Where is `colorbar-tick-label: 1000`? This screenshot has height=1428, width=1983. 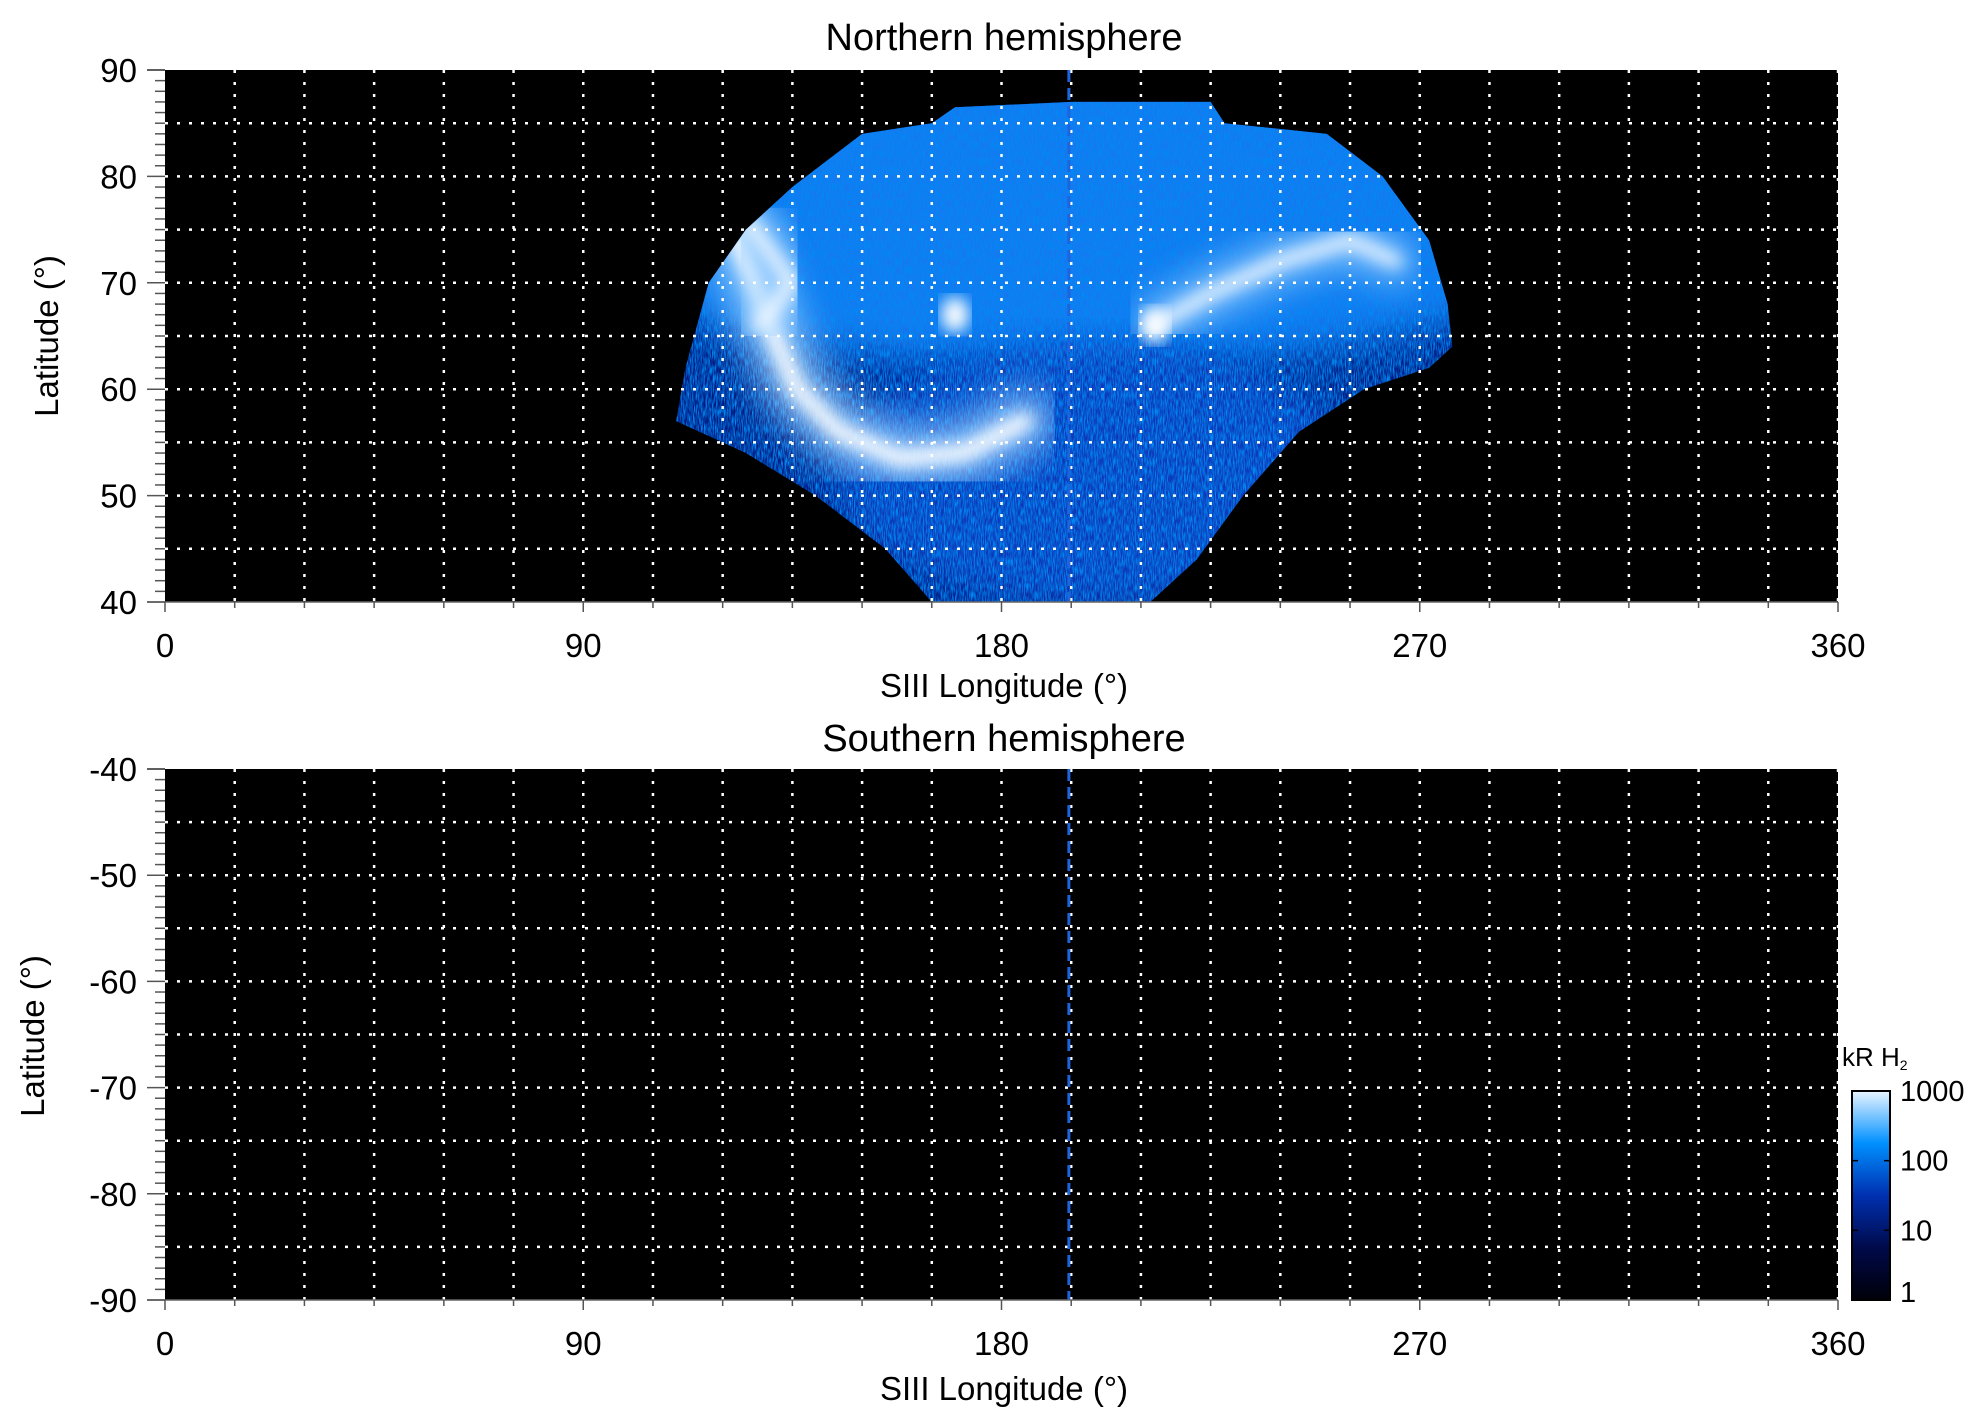
colorbar-tick-label: 1000 is located at coordinates (1932, 1092).